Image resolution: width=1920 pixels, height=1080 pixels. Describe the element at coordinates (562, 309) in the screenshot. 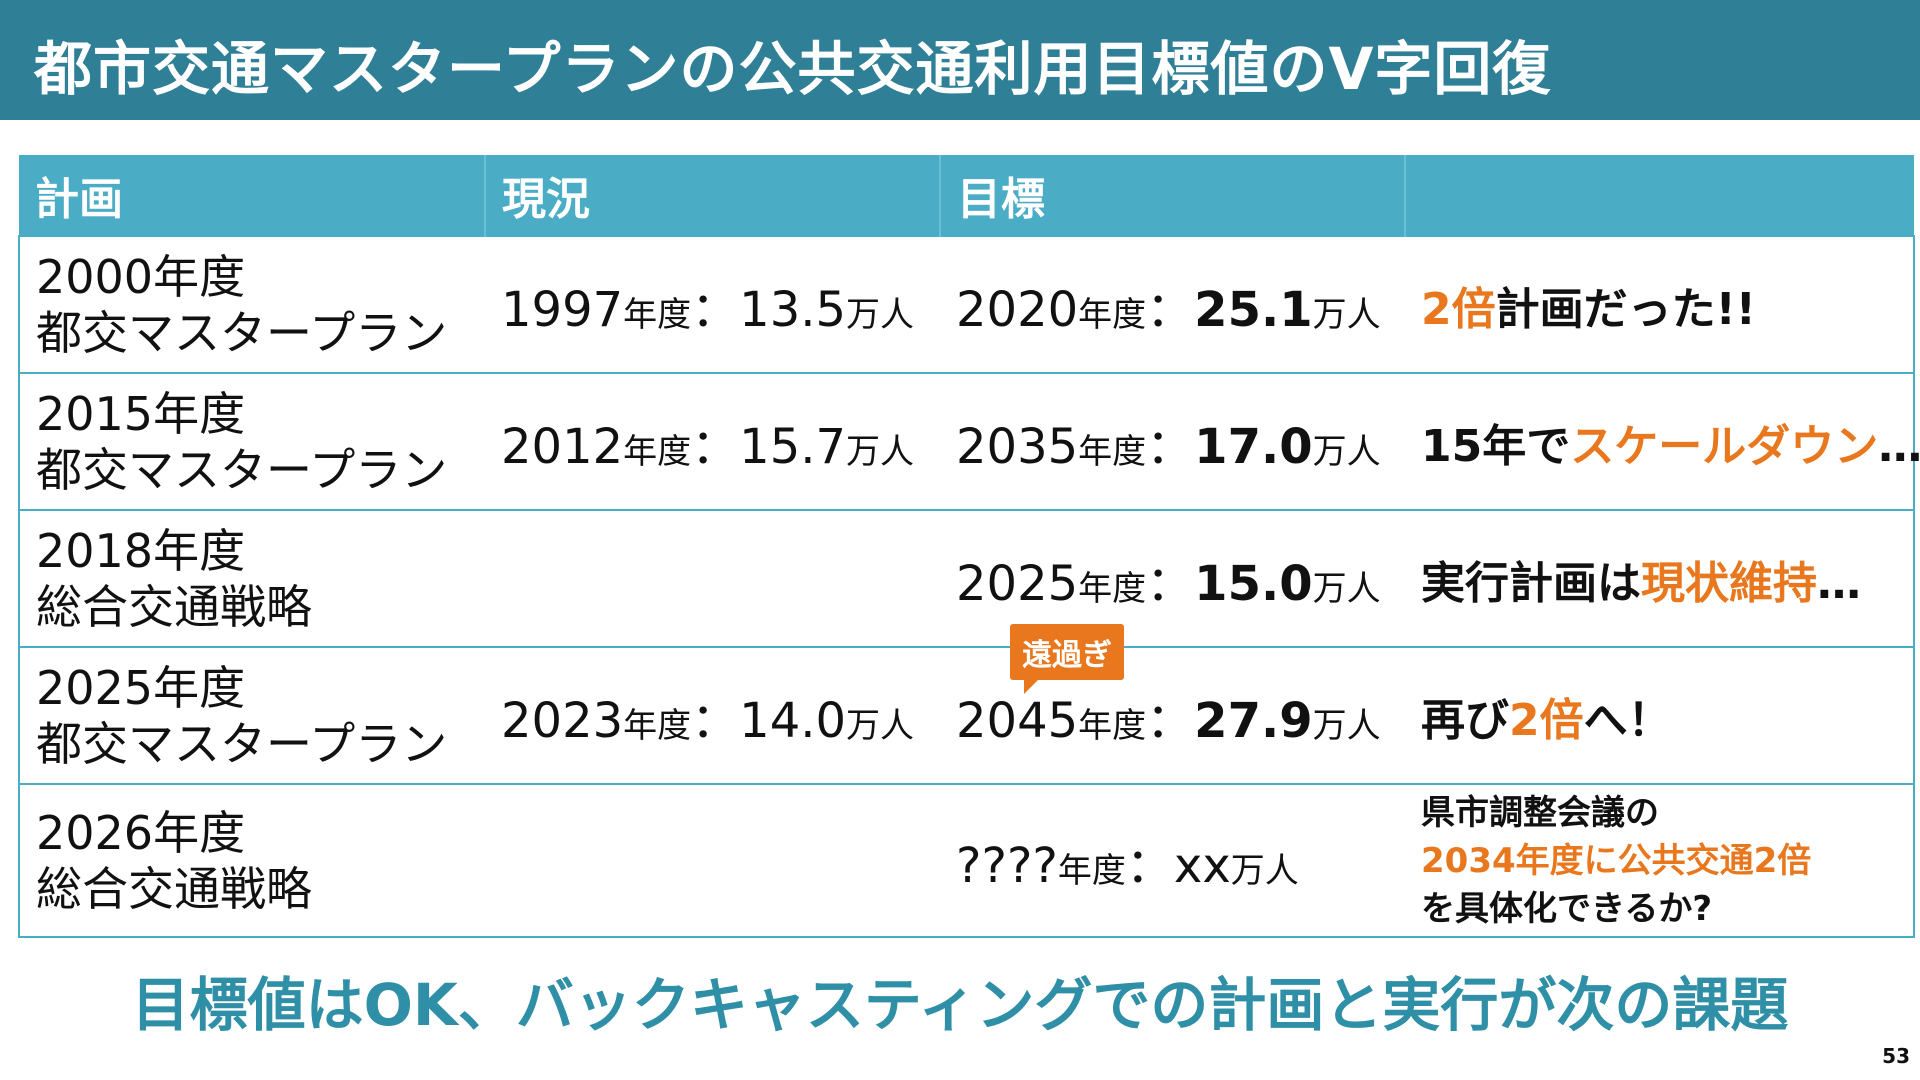

I see `current-year: 1997` at that location.